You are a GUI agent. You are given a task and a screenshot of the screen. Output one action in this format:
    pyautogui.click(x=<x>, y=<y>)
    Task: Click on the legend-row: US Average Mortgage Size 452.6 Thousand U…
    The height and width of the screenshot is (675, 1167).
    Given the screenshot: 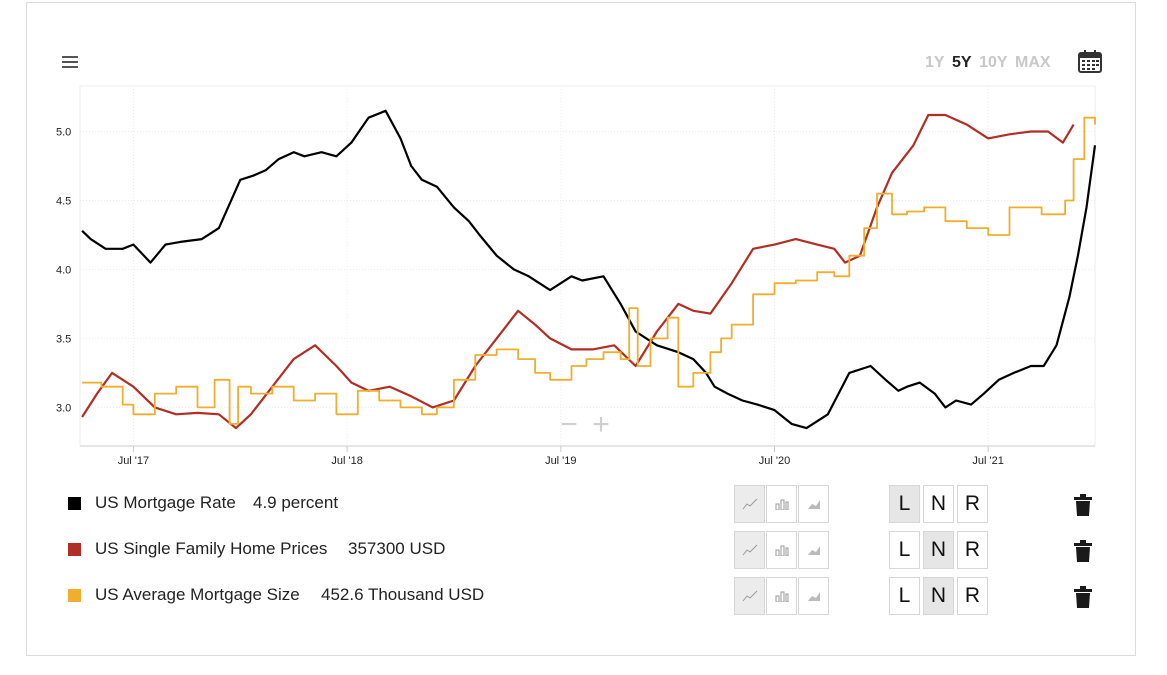 What is the action you would take?
    pyautogui.click(x=588, y=597)
    